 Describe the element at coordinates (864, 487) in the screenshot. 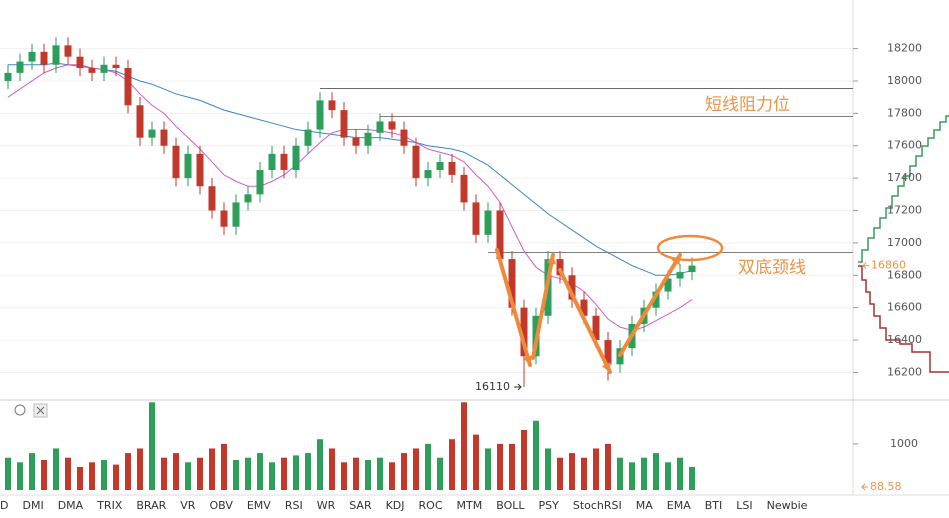

I see `volume-arrow` at that location.